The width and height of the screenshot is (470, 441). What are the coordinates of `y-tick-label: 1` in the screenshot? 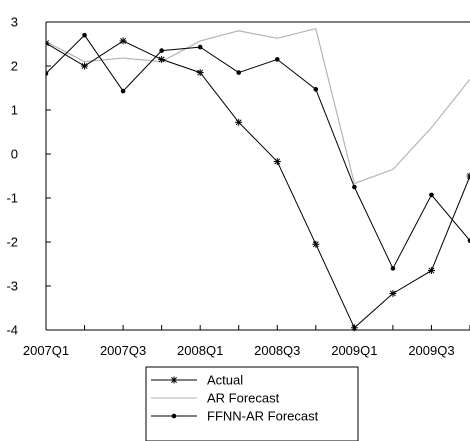 It's located at (14, 110).